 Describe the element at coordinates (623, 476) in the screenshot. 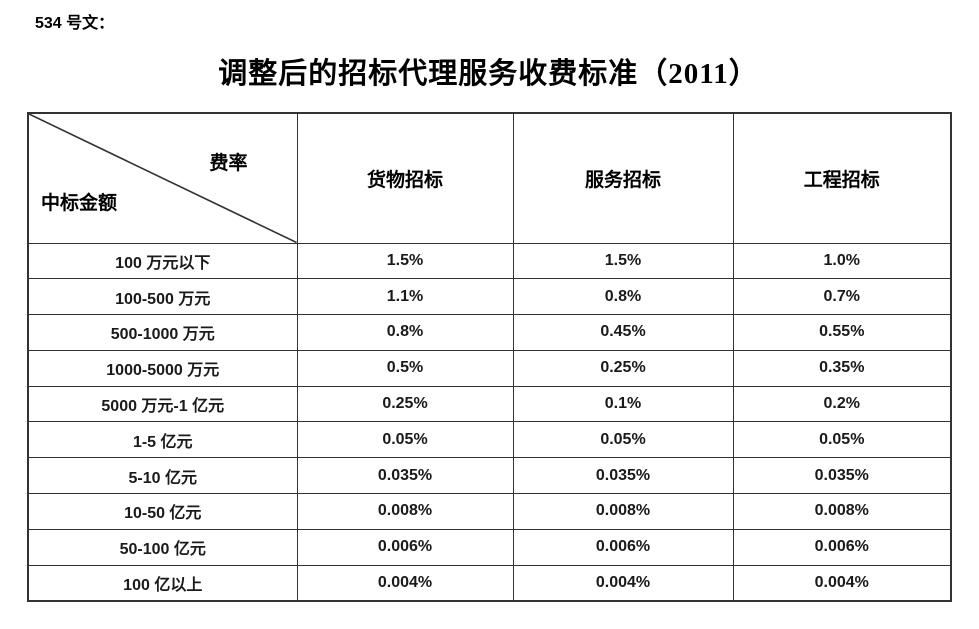

I see `rate-service: 0.035%` at that location.